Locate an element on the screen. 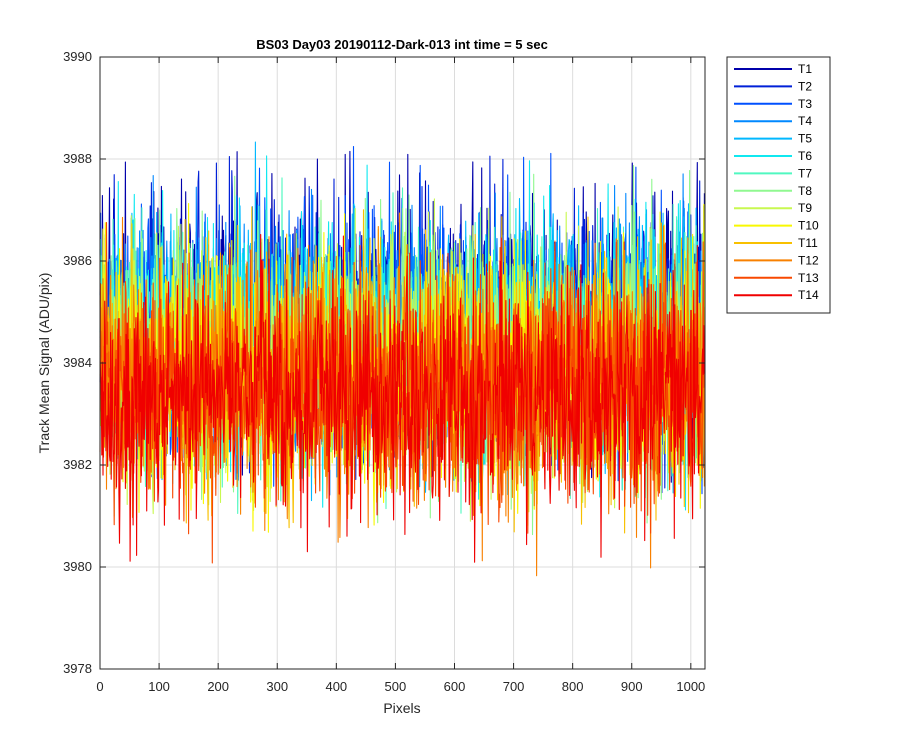  x-tick-label: 1000 is located at coordinates (690, 686).